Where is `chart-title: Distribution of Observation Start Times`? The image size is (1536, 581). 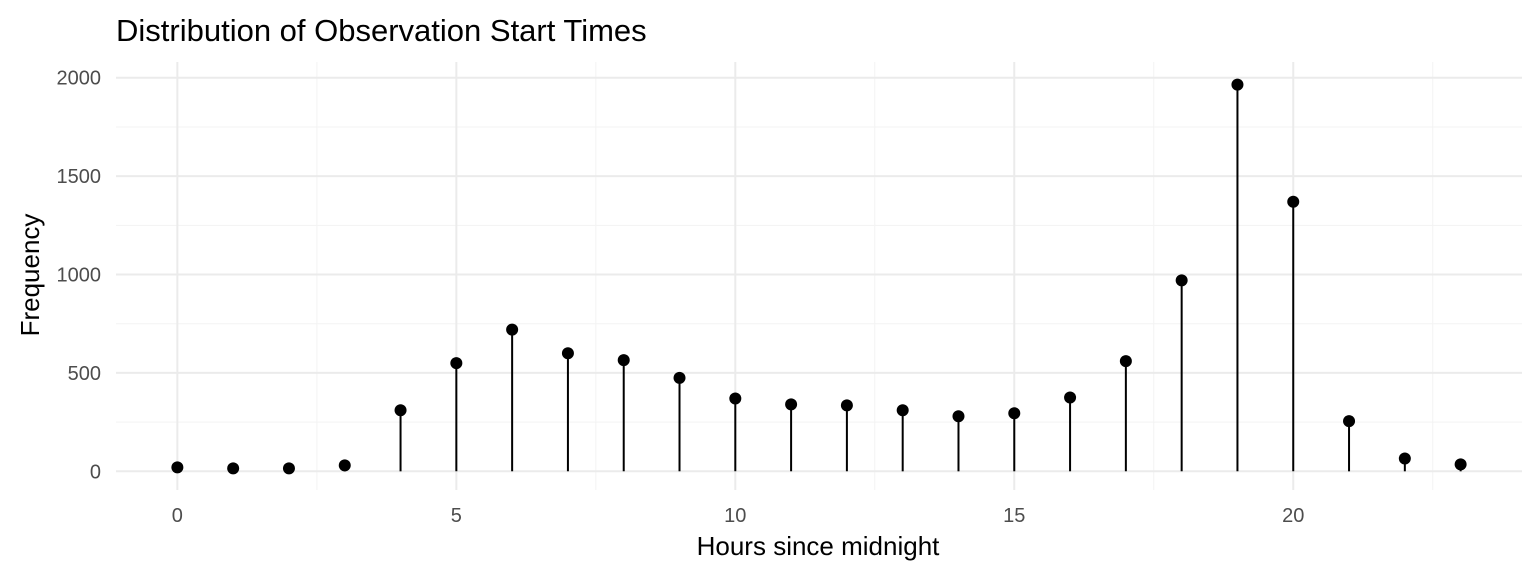 chart-title: Distribution of Observation Start Times is located at coordinates (381, 30).